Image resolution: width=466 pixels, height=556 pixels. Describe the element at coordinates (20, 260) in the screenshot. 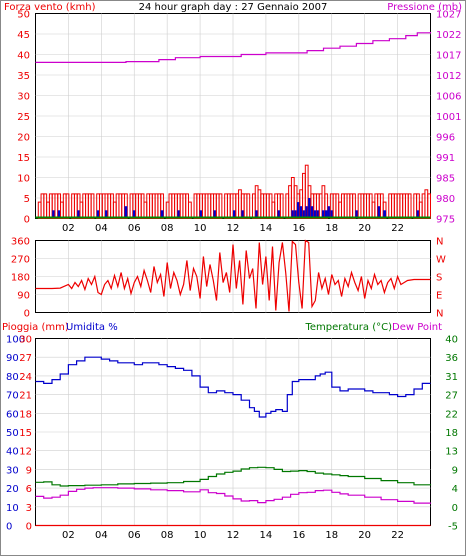

I see `direction-y-tick: 270` at that location.